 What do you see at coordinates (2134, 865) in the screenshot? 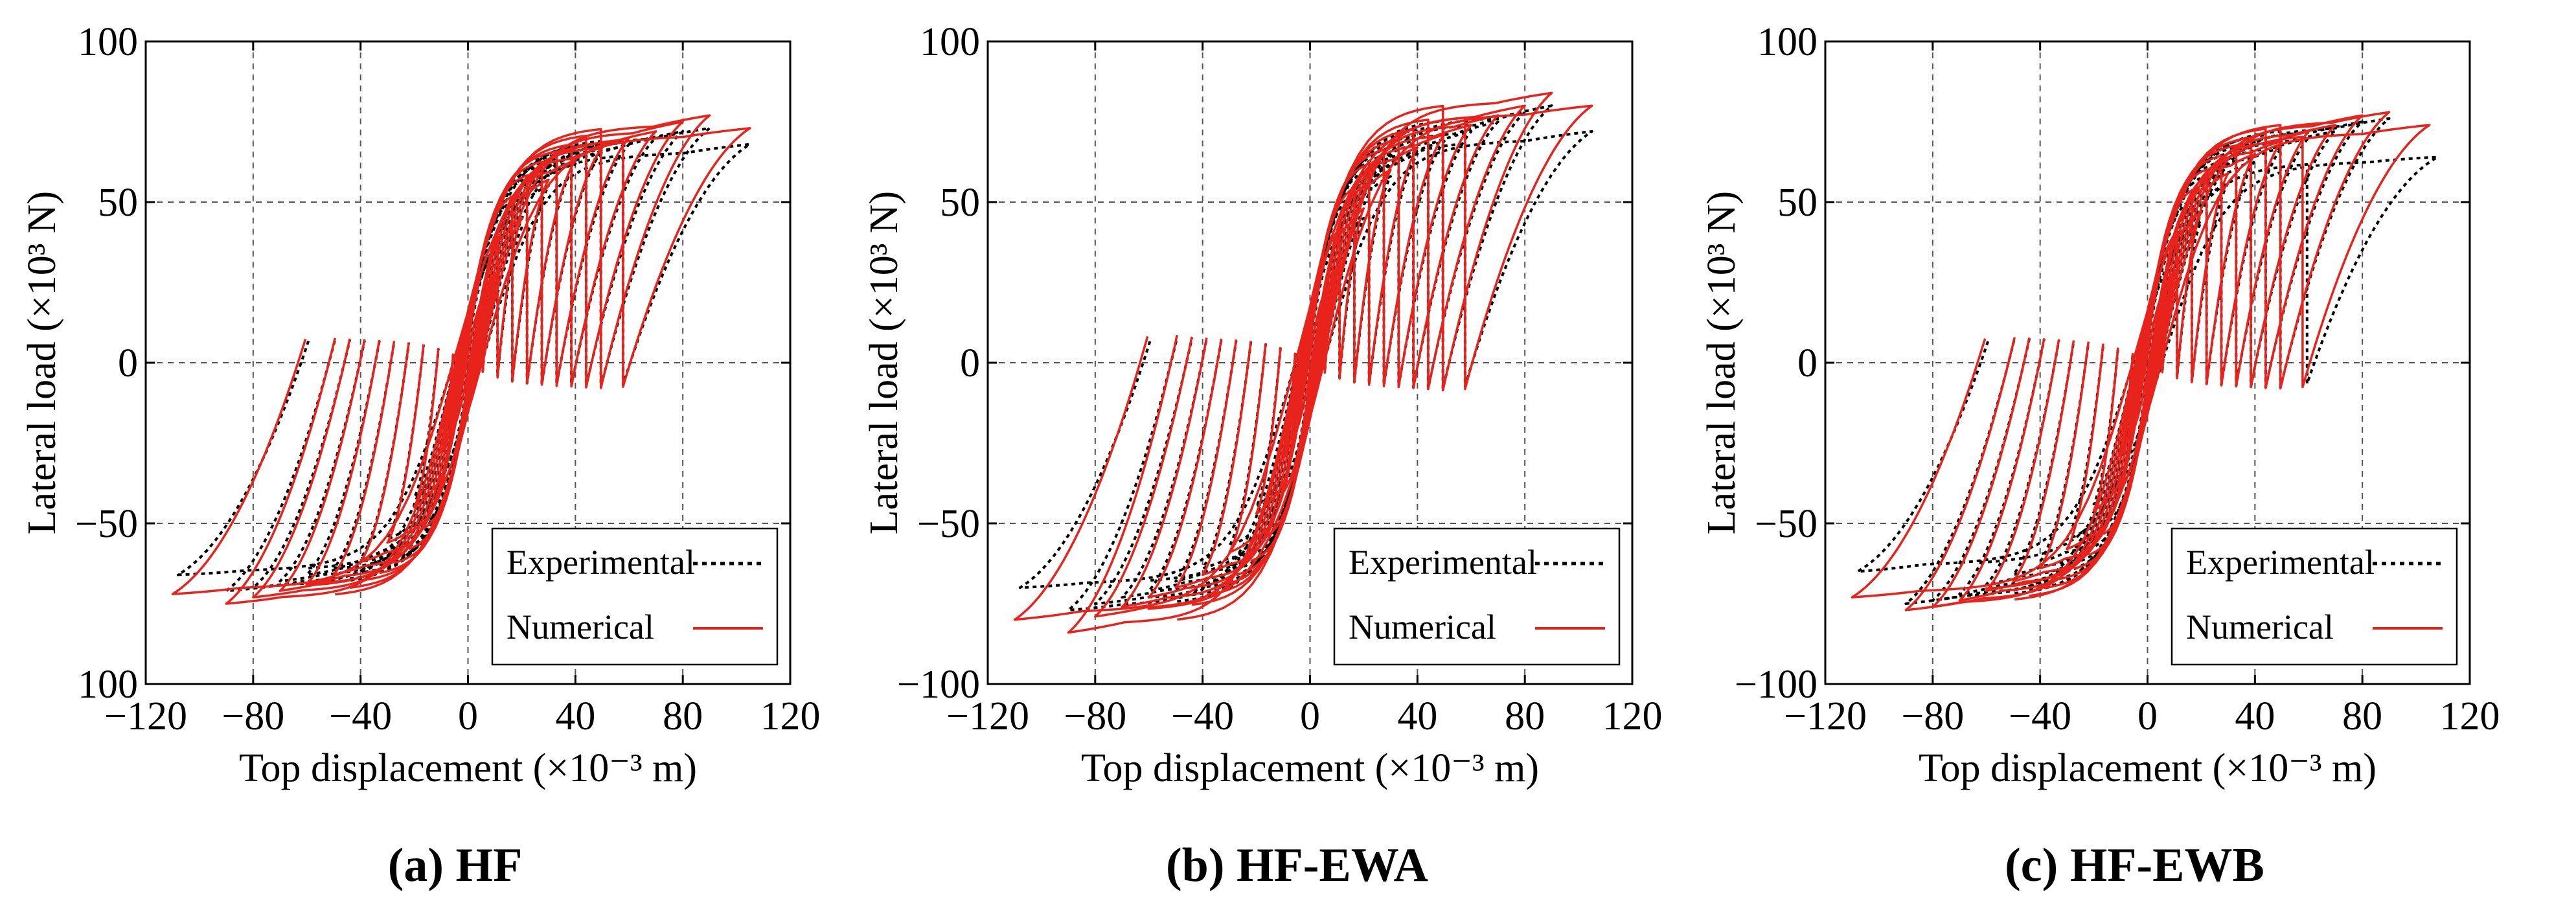
I see `panel-caption: (c) HF-EWB` at bounding box center [2134, 865].